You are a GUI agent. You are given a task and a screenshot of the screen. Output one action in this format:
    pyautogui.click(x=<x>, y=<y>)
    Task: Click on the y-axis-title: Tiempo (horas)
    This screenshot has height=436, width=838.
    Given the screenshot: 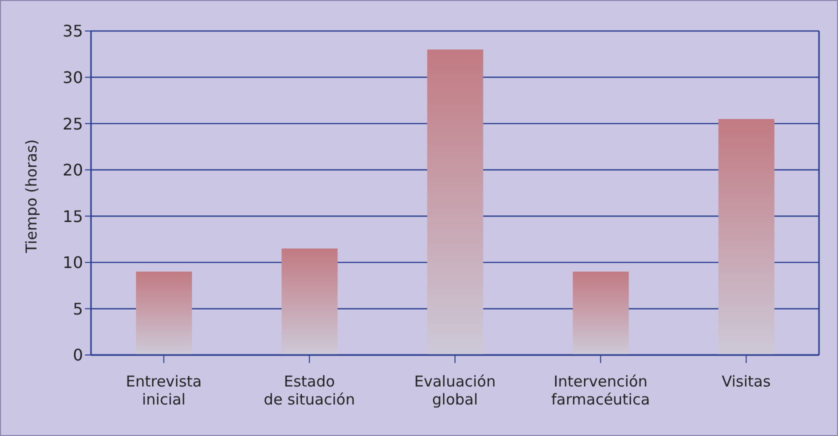 What is the action you would take?
    pyautogui.click(x=31, y=196)
    